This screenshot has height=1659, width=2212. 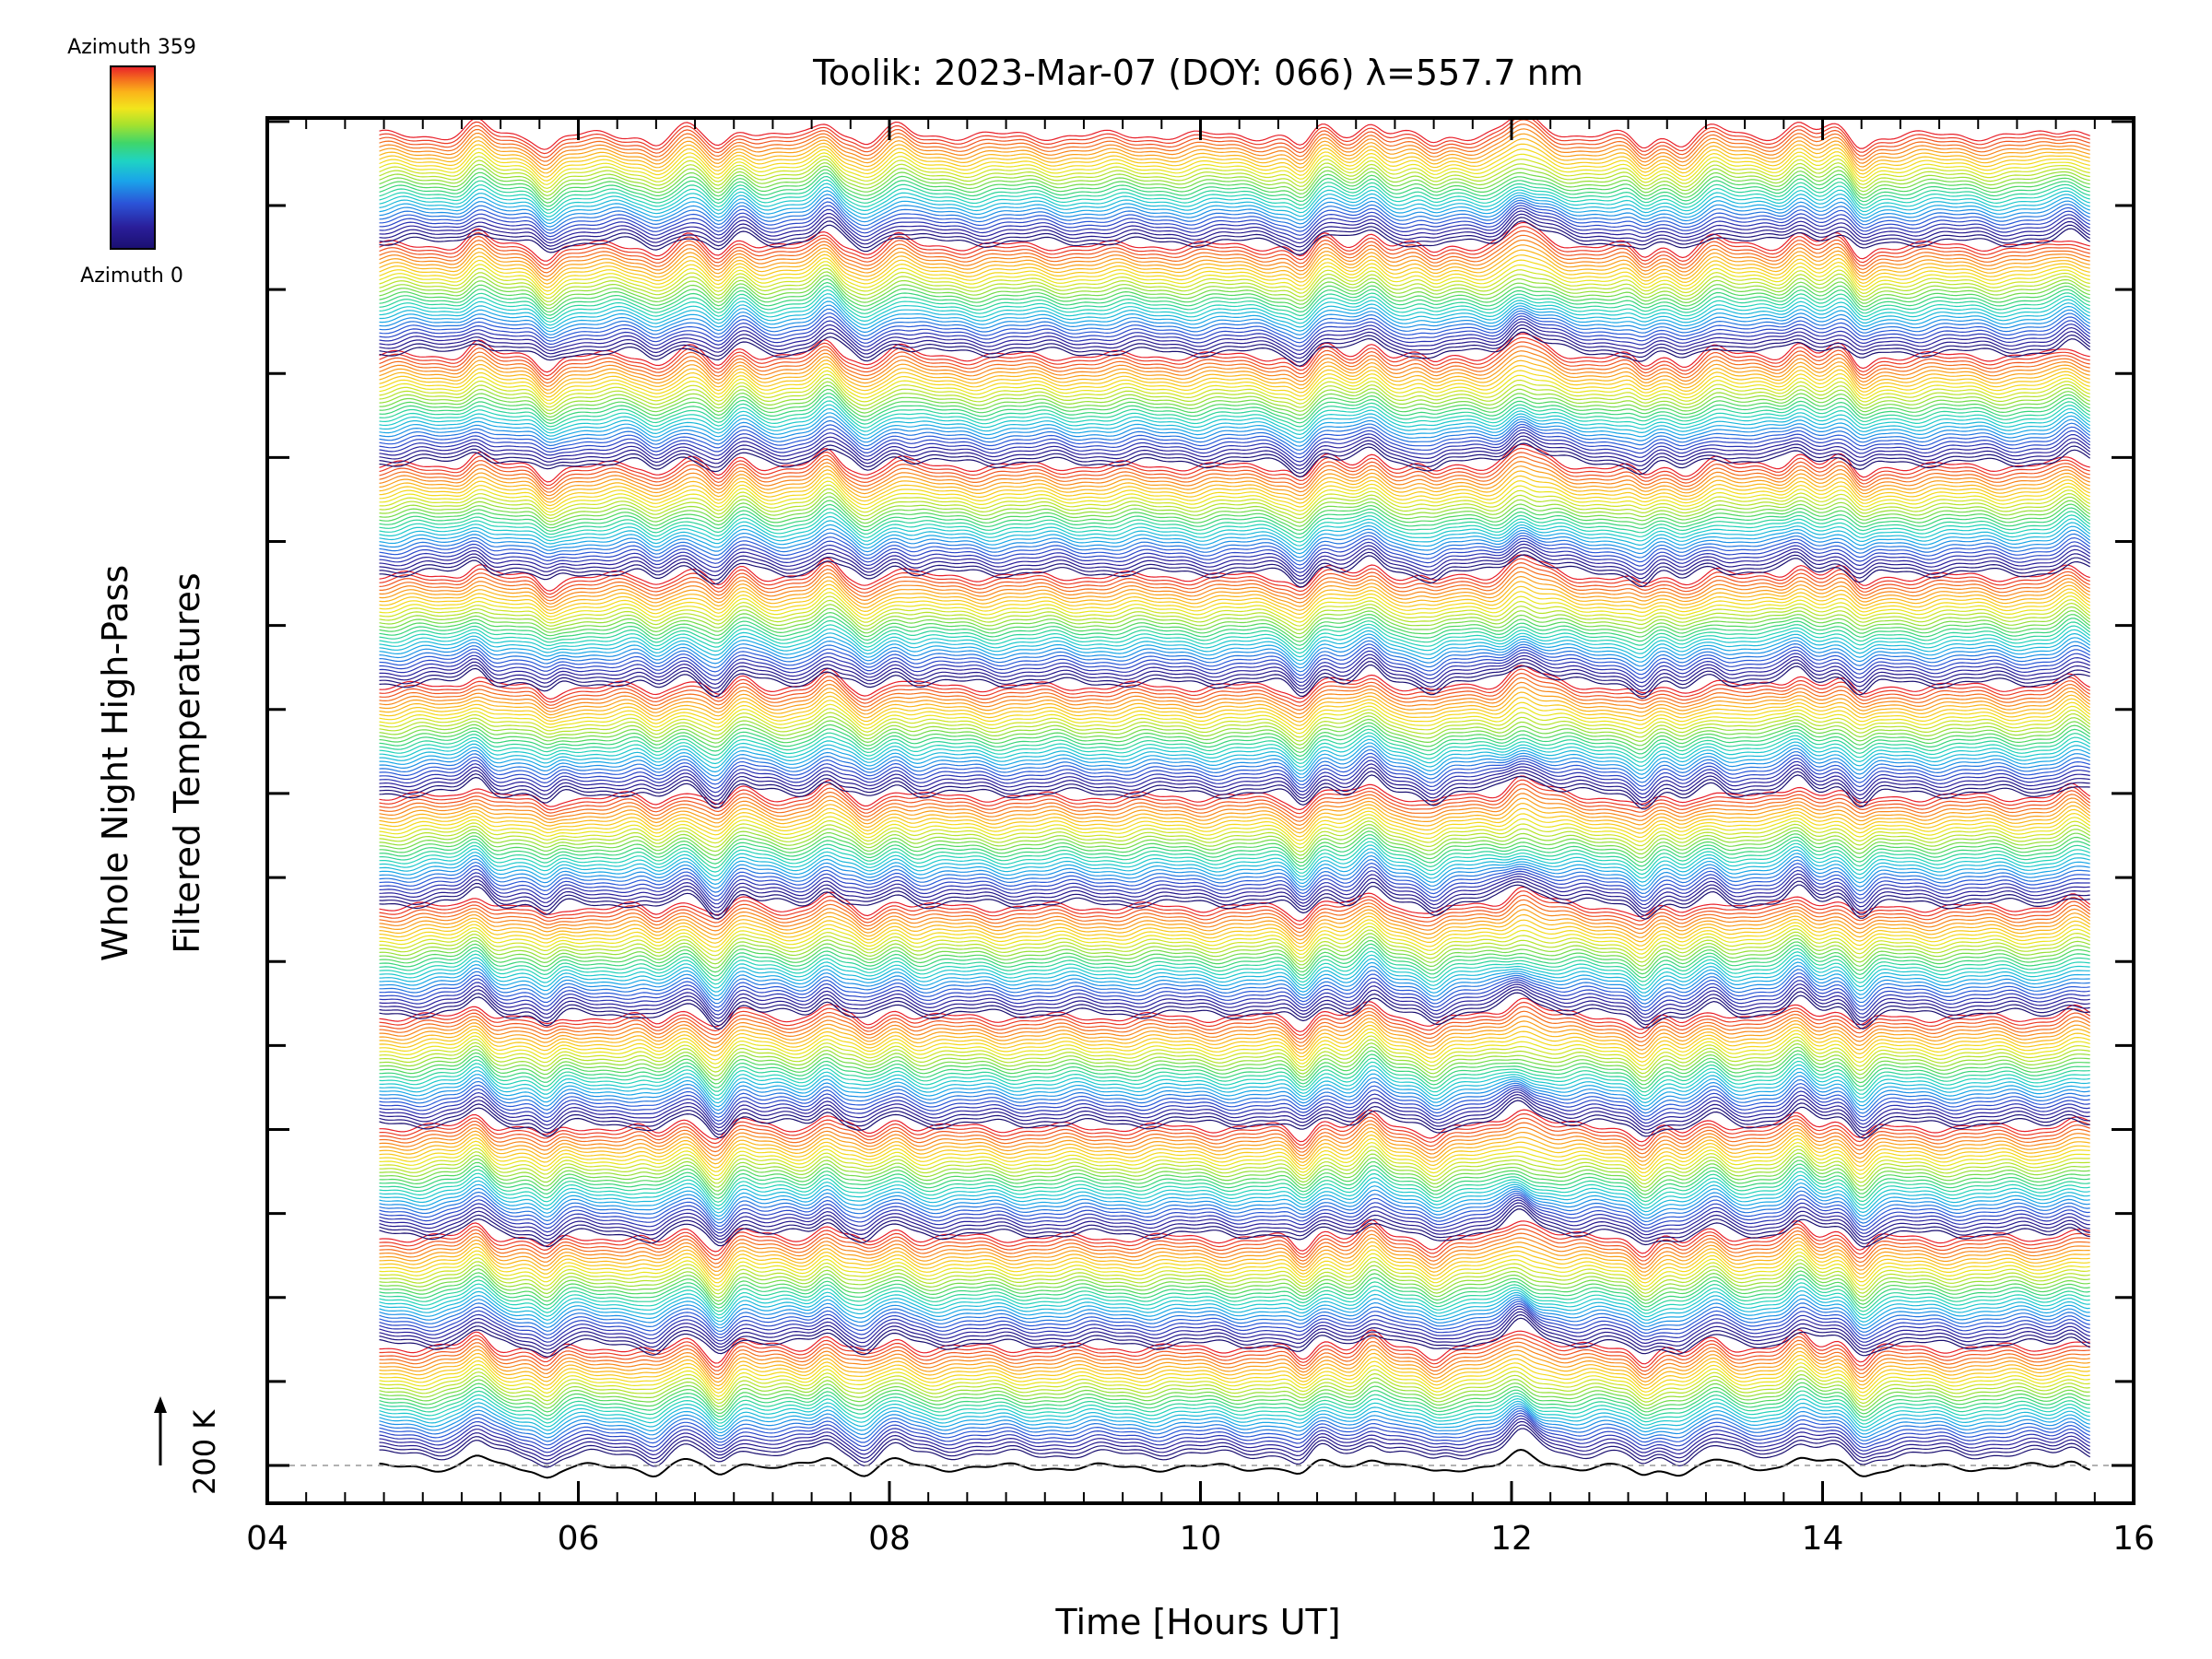 What do you see at coordinates (204, 1452) in the screenshot?
I see `scale-label: 200 K` at bounding box center [204, 1452].